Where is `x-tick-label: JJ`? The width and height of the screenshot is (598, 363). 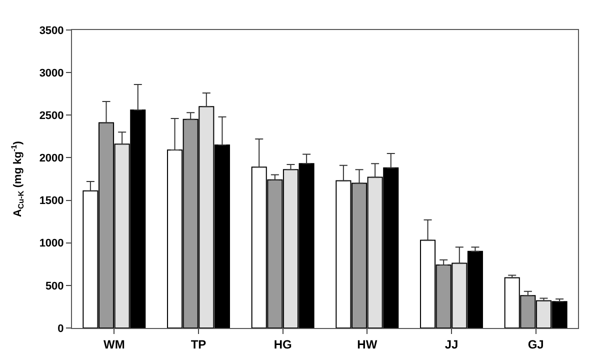 x-tick-label: JJ is located at coordinates (451, 344).